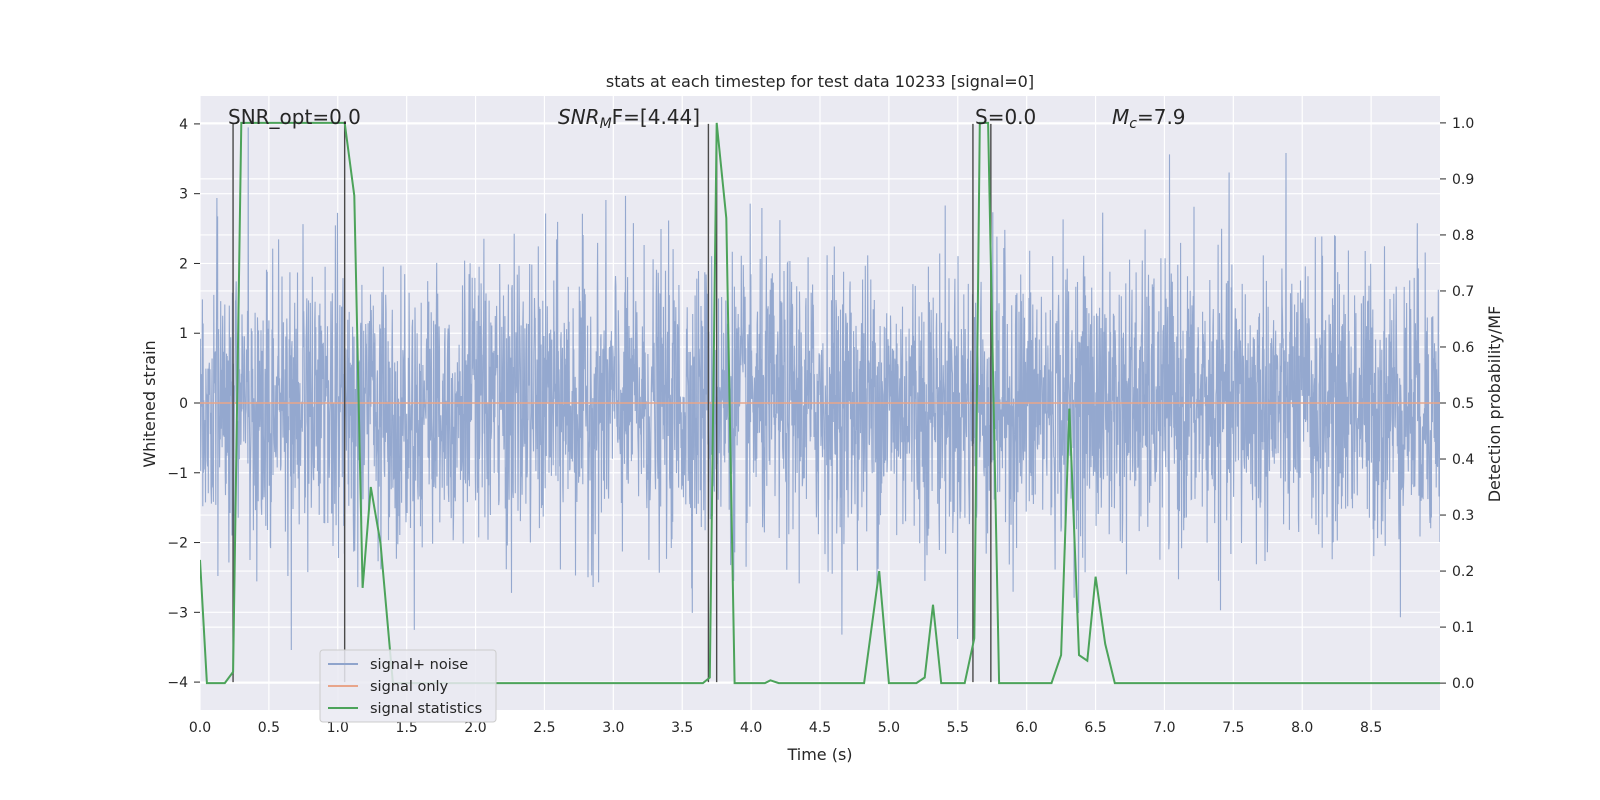 This screenshot has width=1600, height=800. What do you see at coordinates (177, 544) in the screenshot?
I see `y-left-tick-label: −2` at bounding box center [177, 544].